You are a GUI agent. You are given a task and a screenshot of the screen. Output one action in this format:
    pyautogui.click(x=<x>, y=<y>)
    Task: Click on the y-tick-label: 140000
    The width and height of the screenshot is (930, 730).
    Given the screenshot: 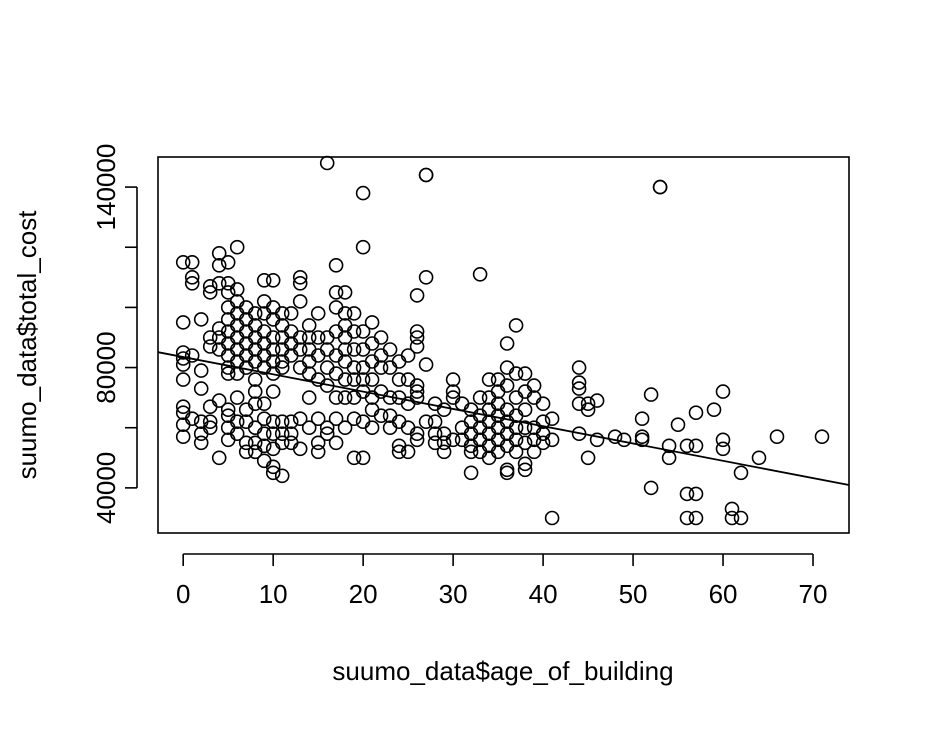 What is the action you would take?
    pyautogui.click(x=106, y=187)
    